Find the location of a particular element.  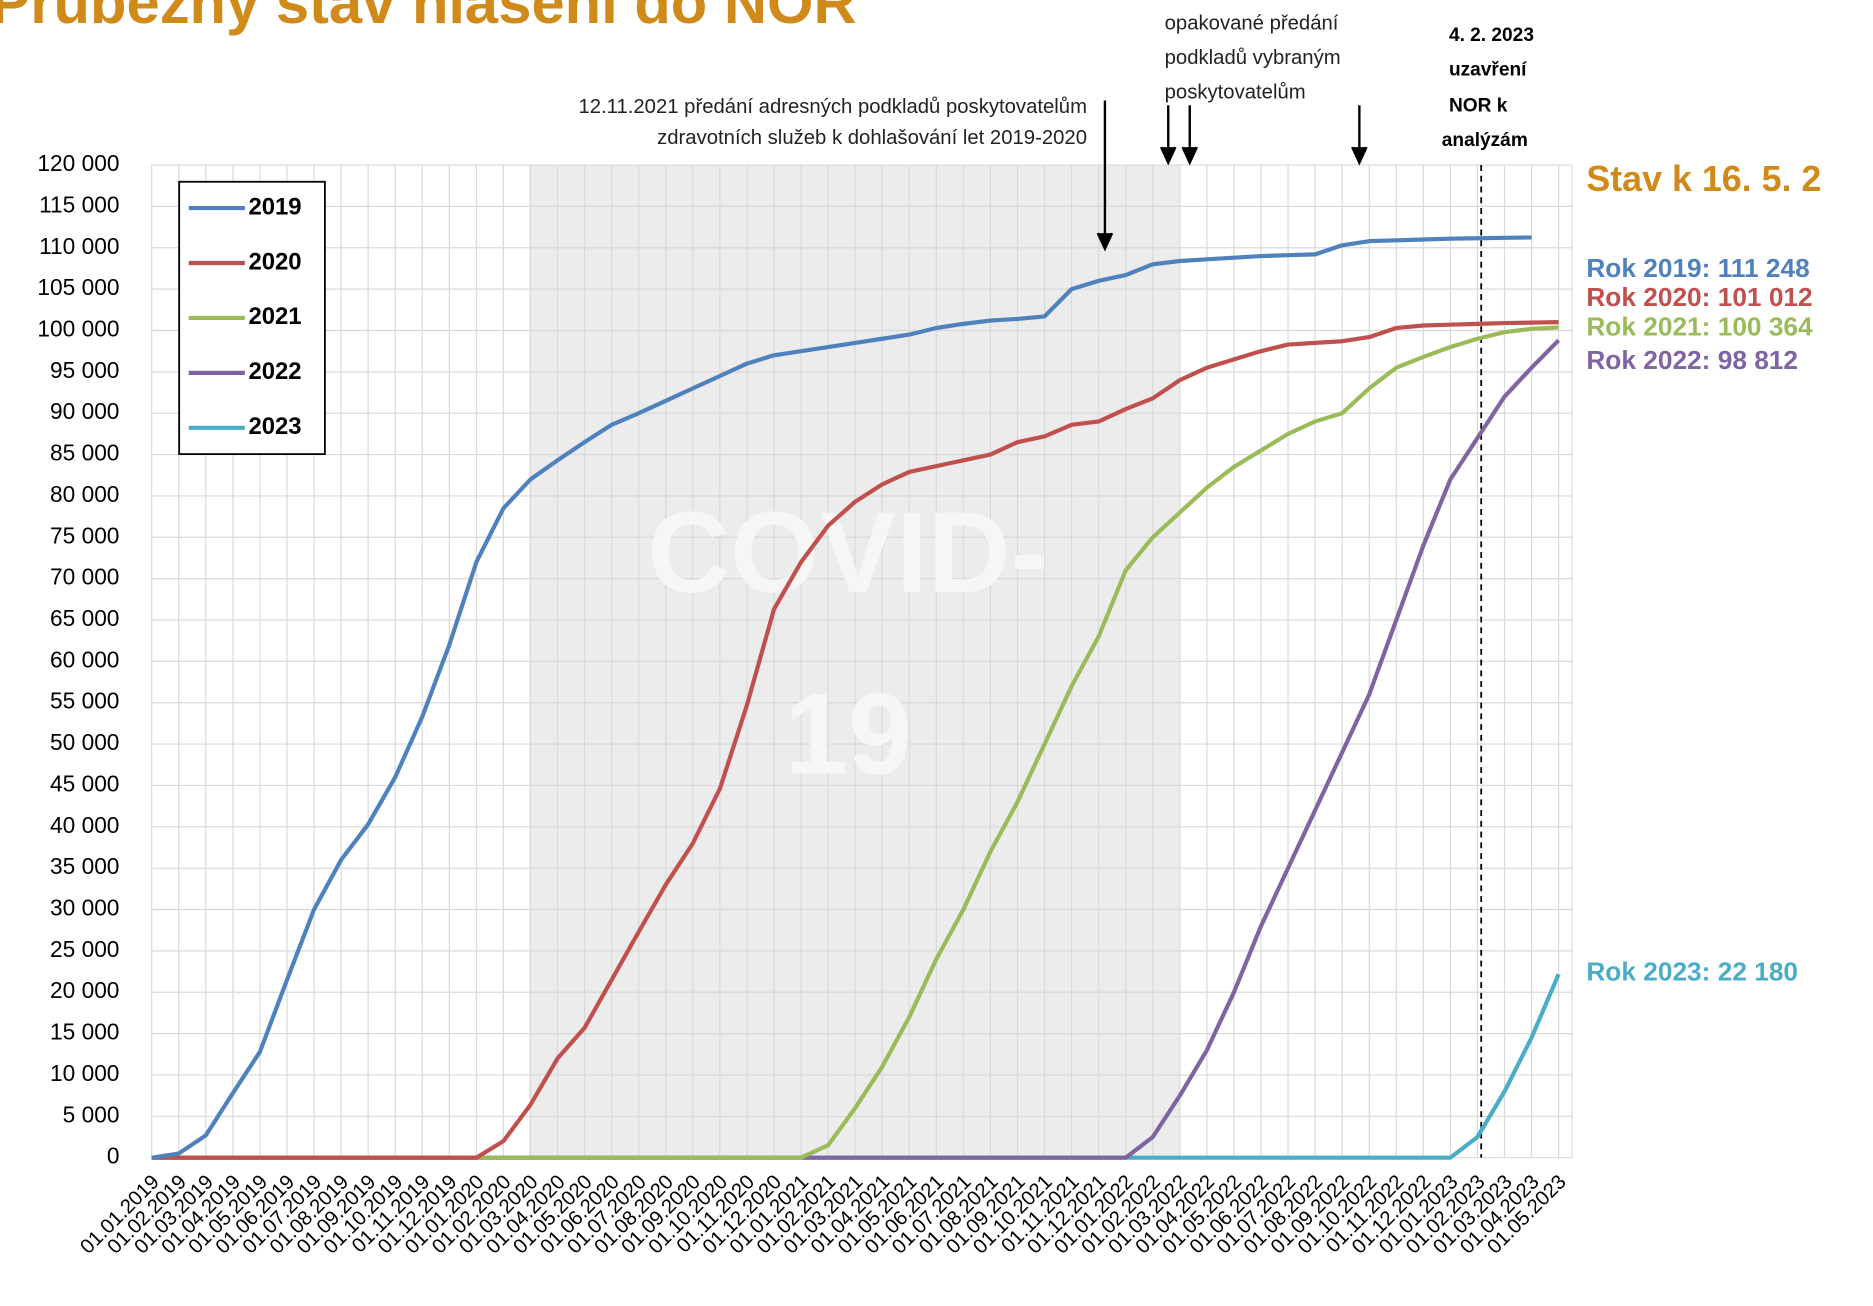

y-tick-label: 10 000 is located at coordinates (84, 1073).